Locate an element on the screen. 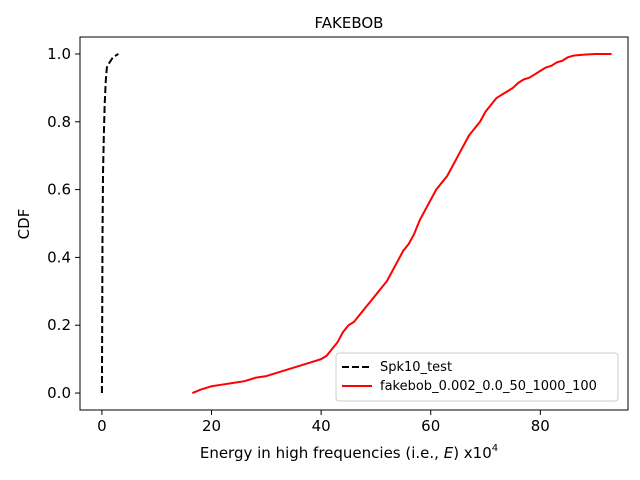  x-axis-label-variable: E is located at coordinates (449, 453).